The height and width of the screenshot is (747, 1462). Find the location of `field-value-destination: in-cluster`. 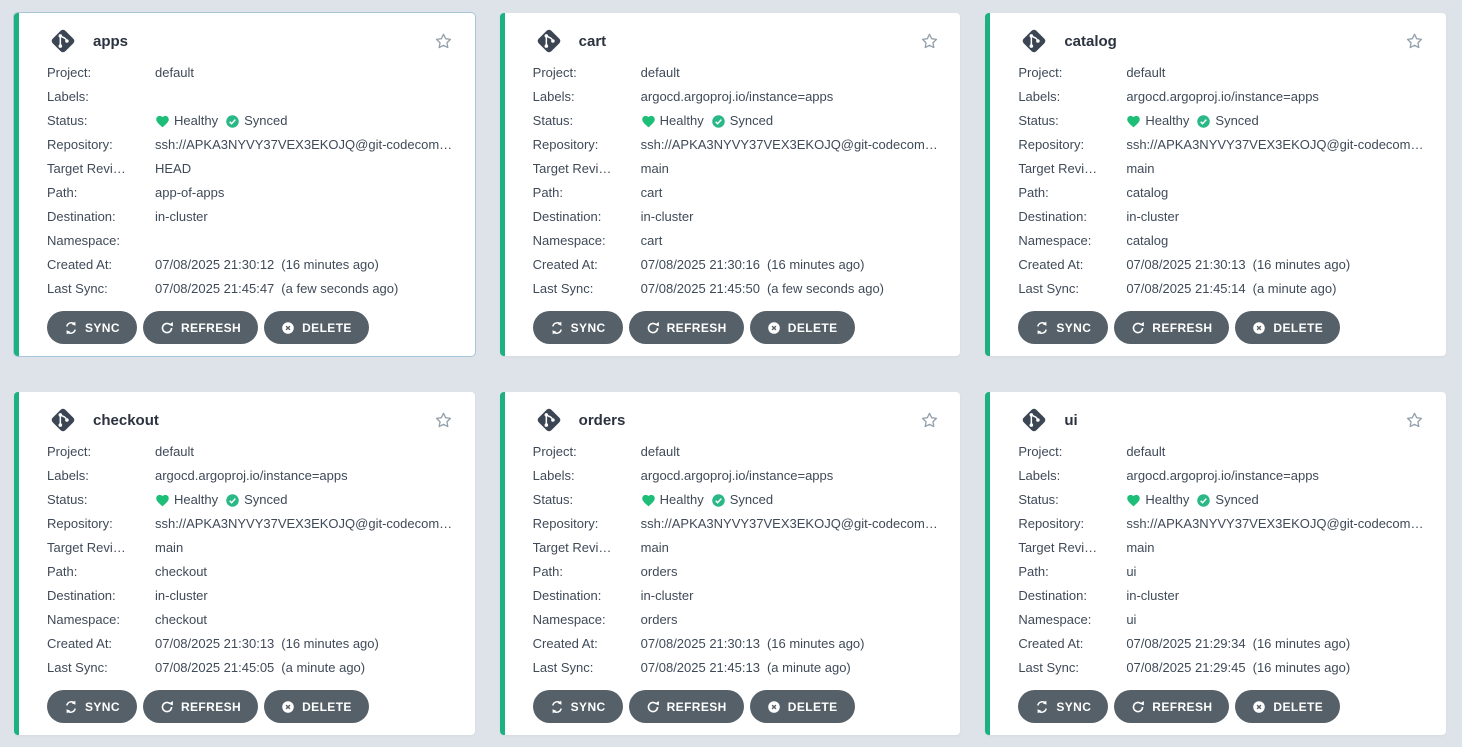

field-value-destination: in-cluster is located at coordinates (667, 595).